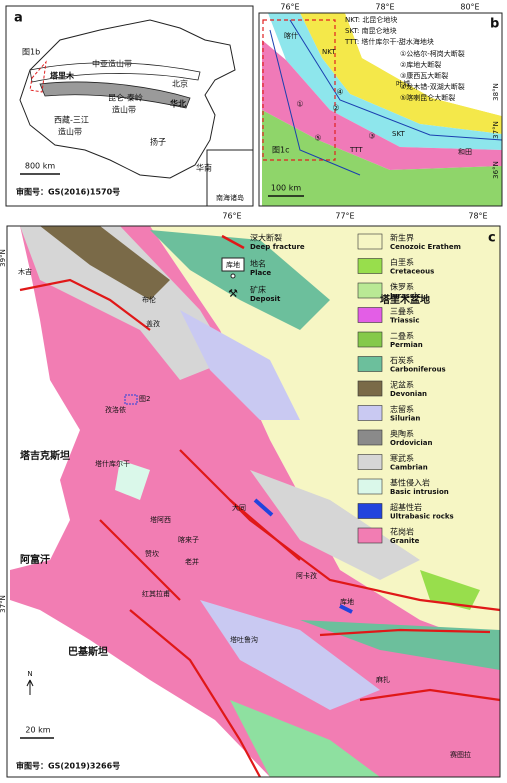 Image resolution: width=507 pixels, height=783 pixels. Describe the element at coordinates (477, 216) in the screenshot. I see `lon-label: 78°E` at that location.